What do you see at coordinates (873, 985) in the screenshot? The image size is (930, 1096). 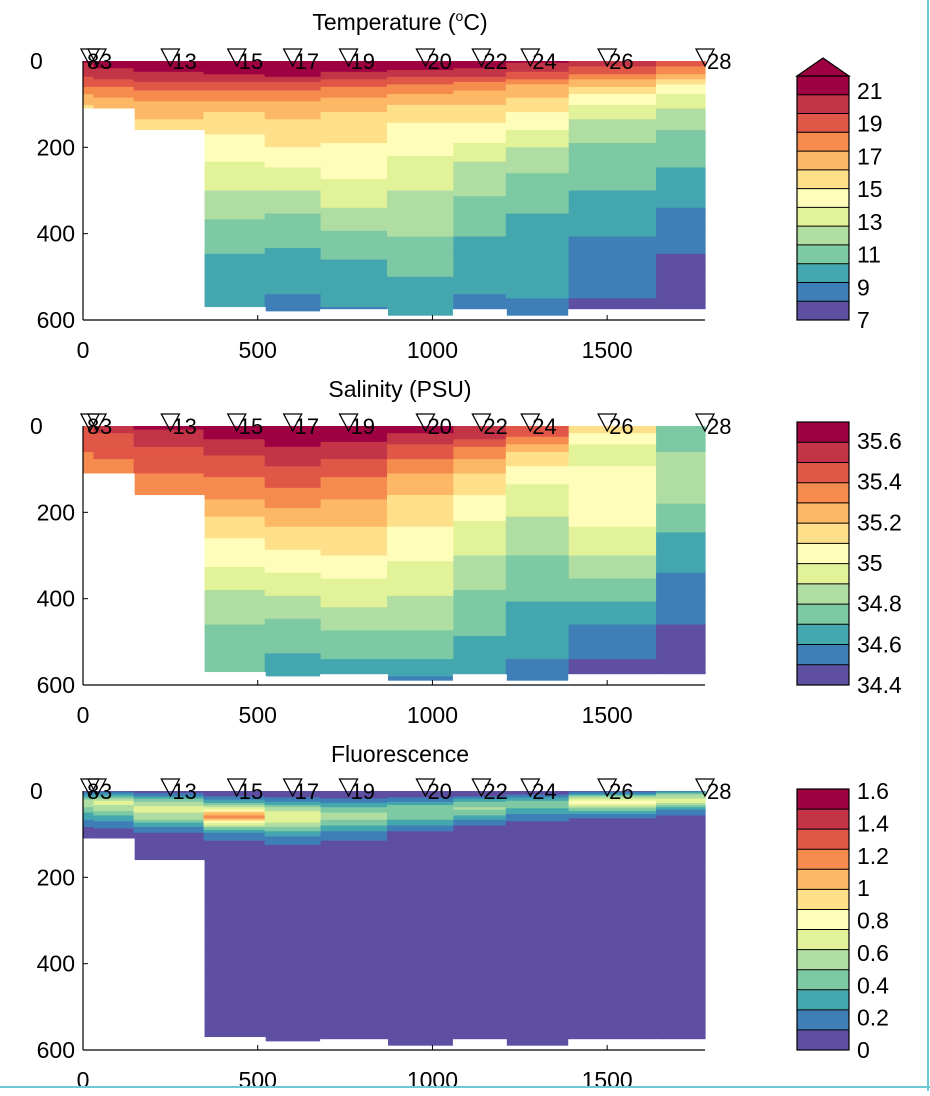 I see `colorbar-tick-label: 0.4` at bounding box center [873, 985].